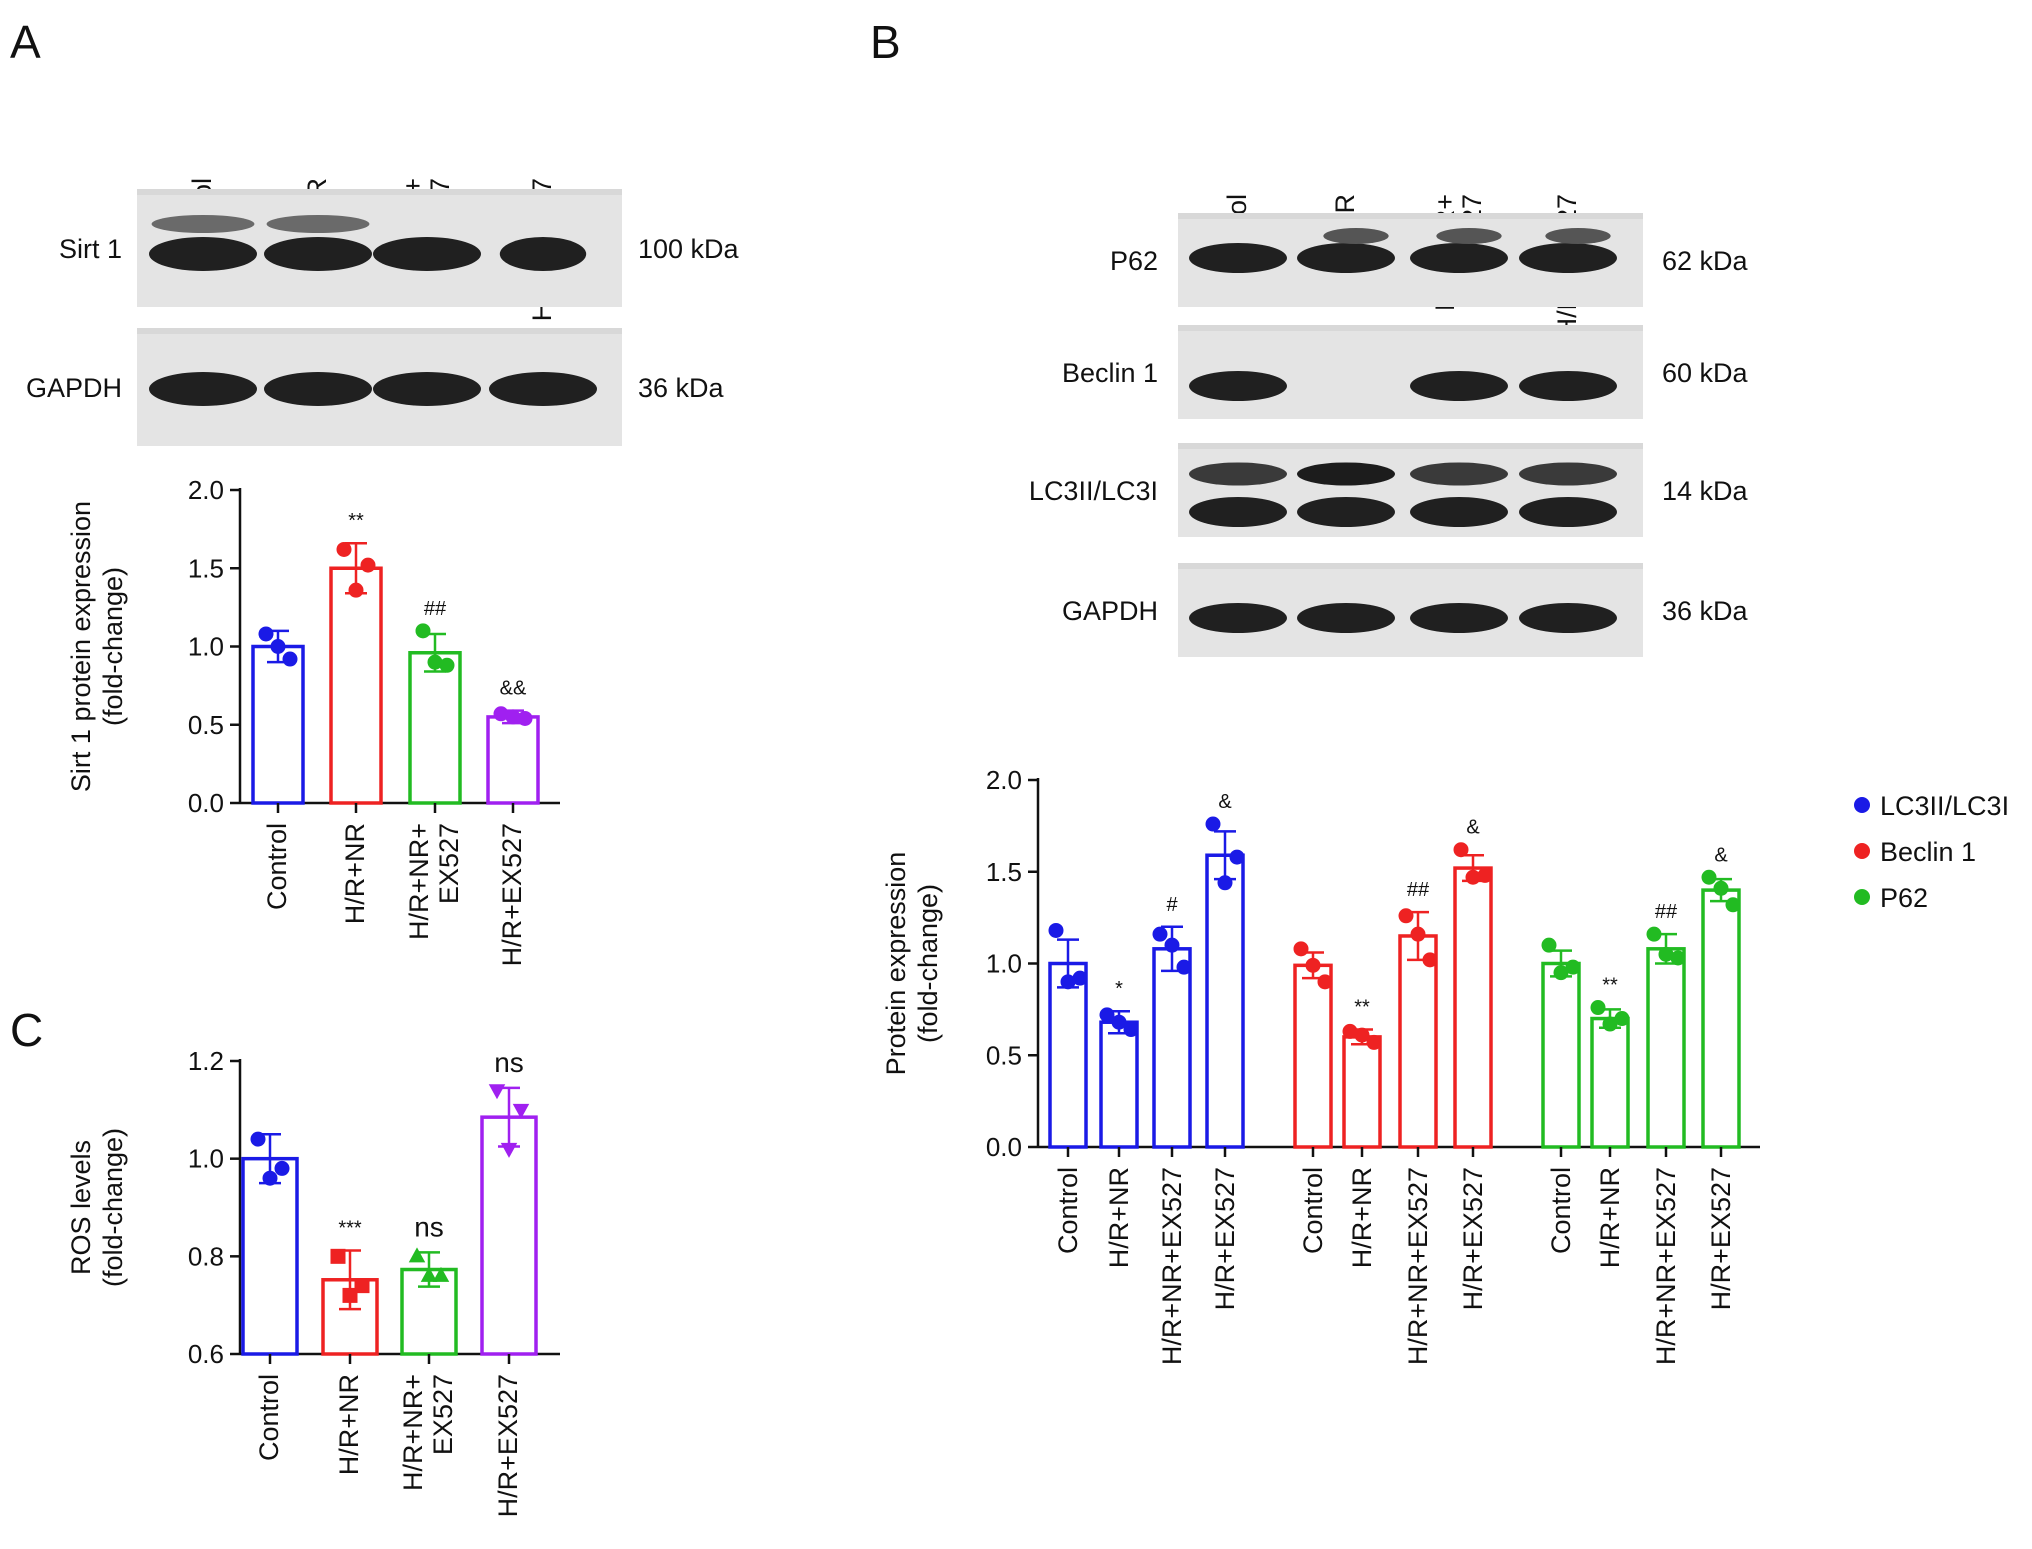  Describe the element at coordinates (1119, 989) in the screenshot. I see `significance-label: *` at that location.